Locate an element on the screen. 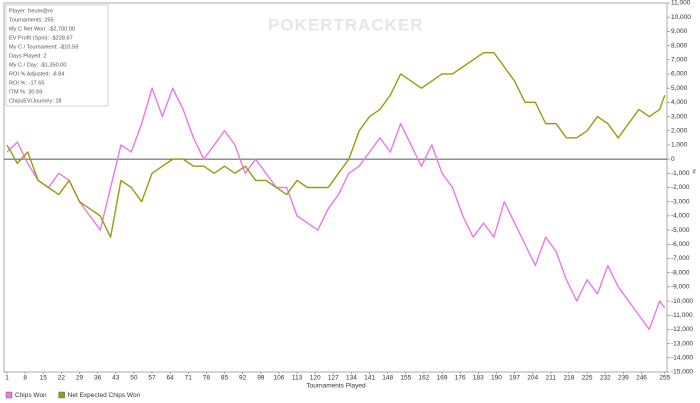 The width and height of the screenshot is (700, 403). x-tick-label: 22 is located at coordinates (62, 378).